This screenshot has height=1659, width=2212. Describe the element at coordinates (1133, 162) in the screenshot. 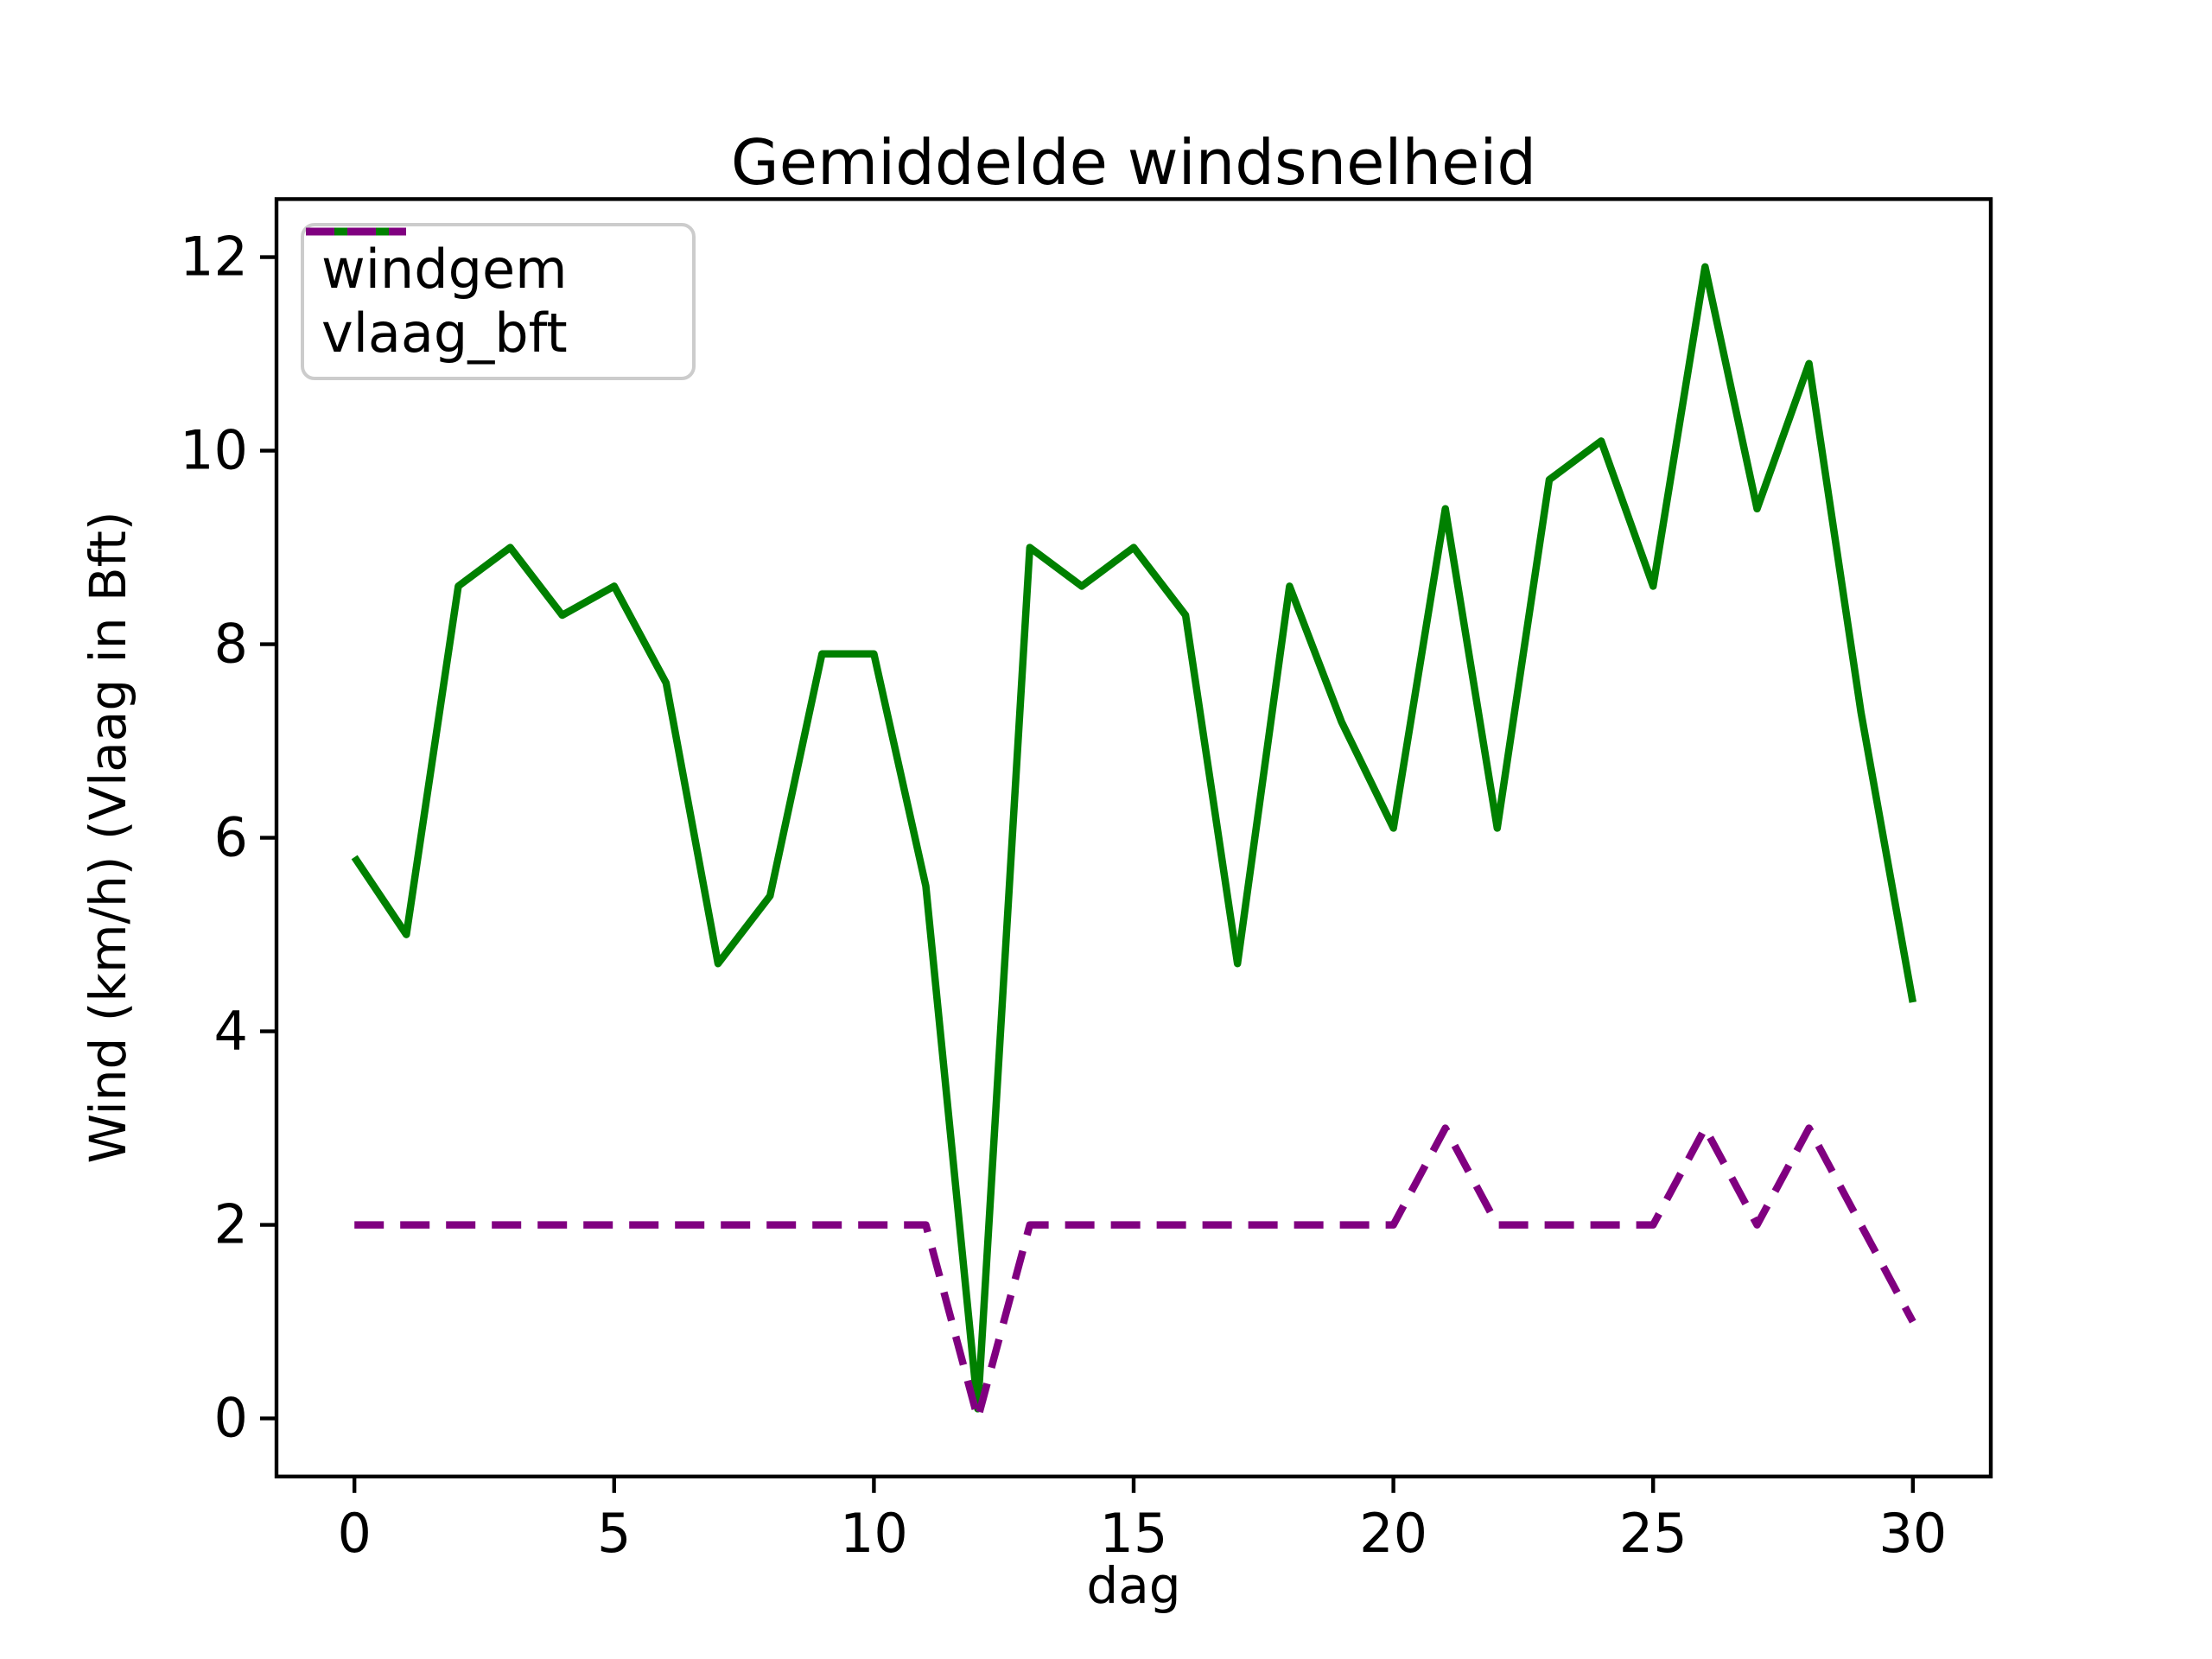

I see `chart-title: Gemiddelde windsnelheid` at that location.